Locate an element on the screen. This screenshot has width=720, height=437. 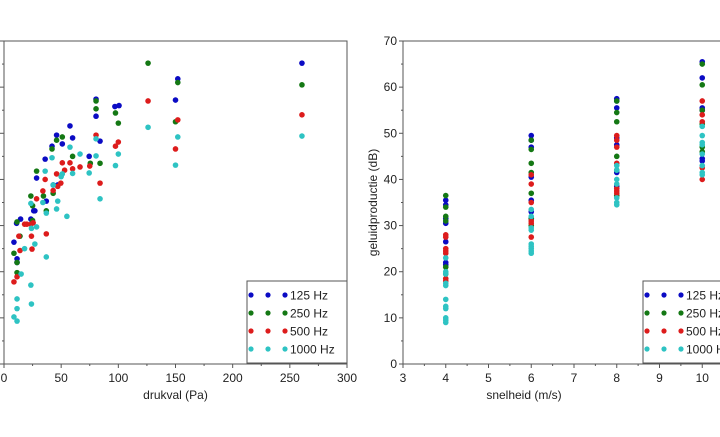
x-tick-label: 300 is located at coordinates (347, 378).